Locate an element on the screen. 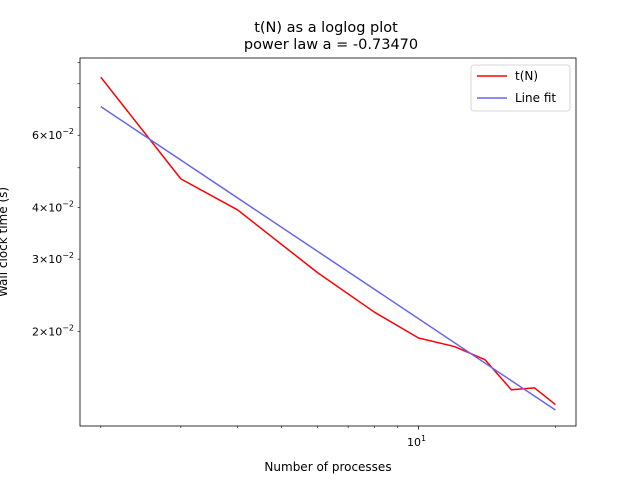 The width and height of the screenshot is (640, 485). y-tick-label: 2×10⁻² is located at coordinates (53, 331).